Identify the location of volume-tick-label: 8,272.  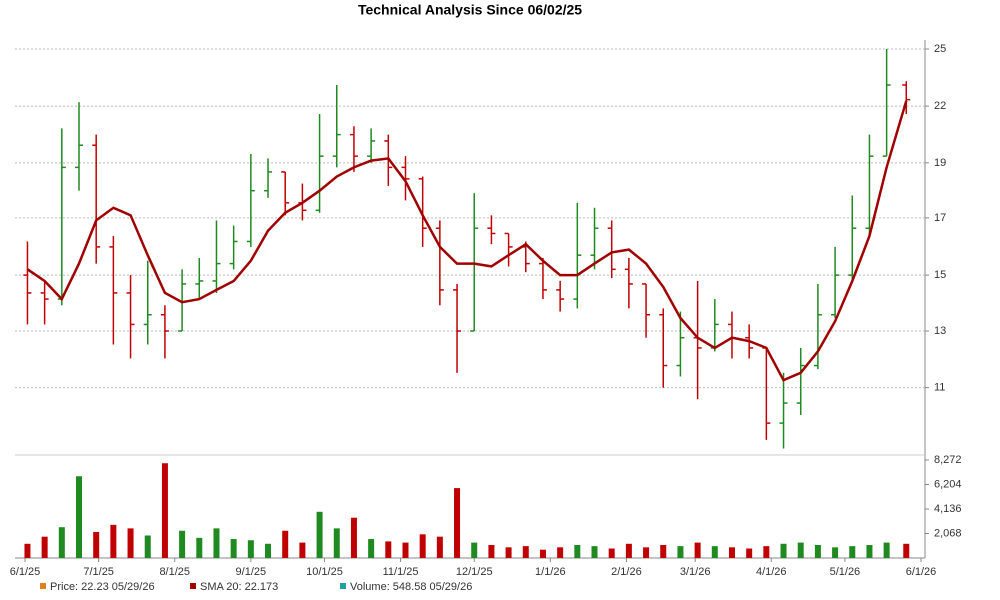
(948, 460).